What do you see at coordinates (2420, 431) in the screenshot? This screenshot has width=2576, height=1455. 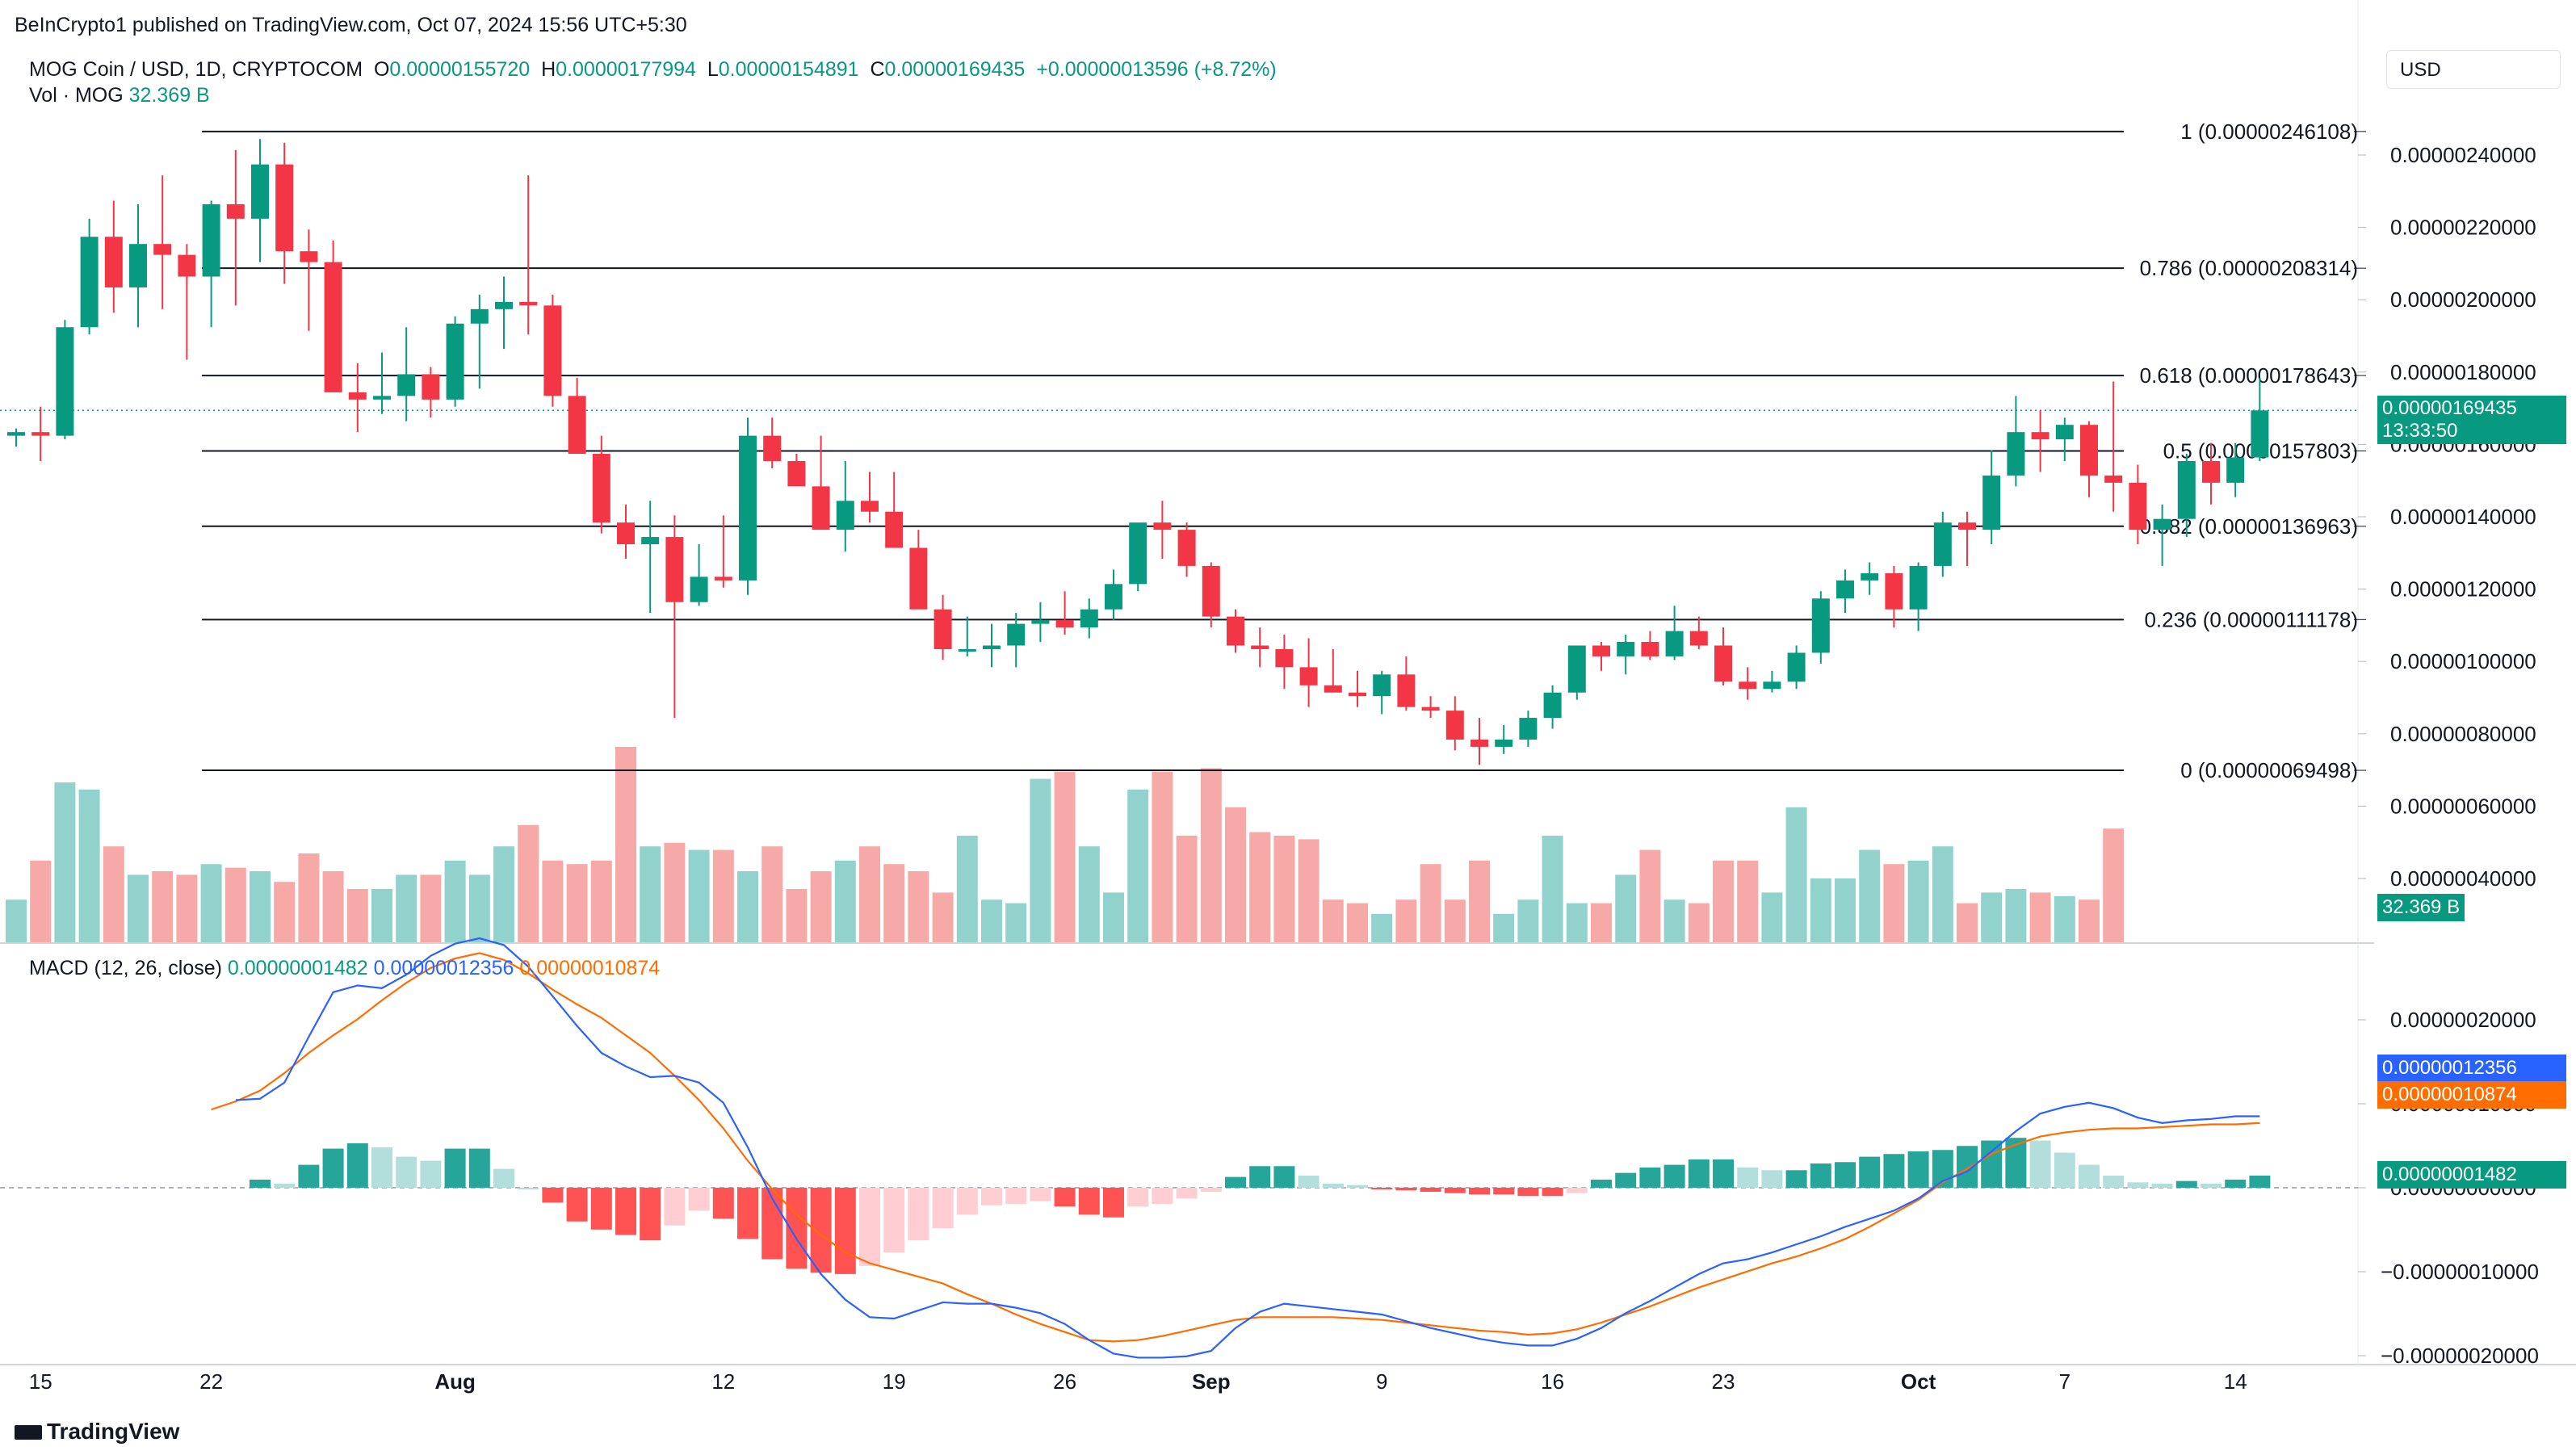 I see `countdown-timer: 13:33:50` at bounding box center [2420, 431].